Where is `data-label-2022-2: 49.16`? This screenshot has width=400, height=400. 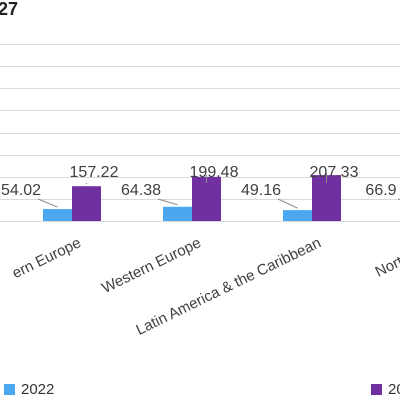
data-label-2022-2: 49.16 is located at coordinates (261, 190).